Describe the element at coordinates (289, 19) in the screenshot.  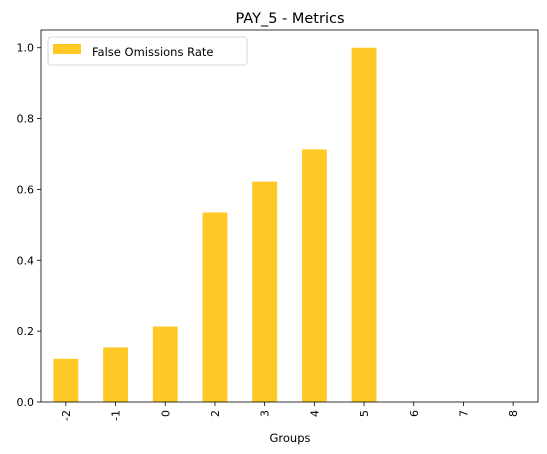
I see `chart-title: PAY_5 - Metrics` at that location.